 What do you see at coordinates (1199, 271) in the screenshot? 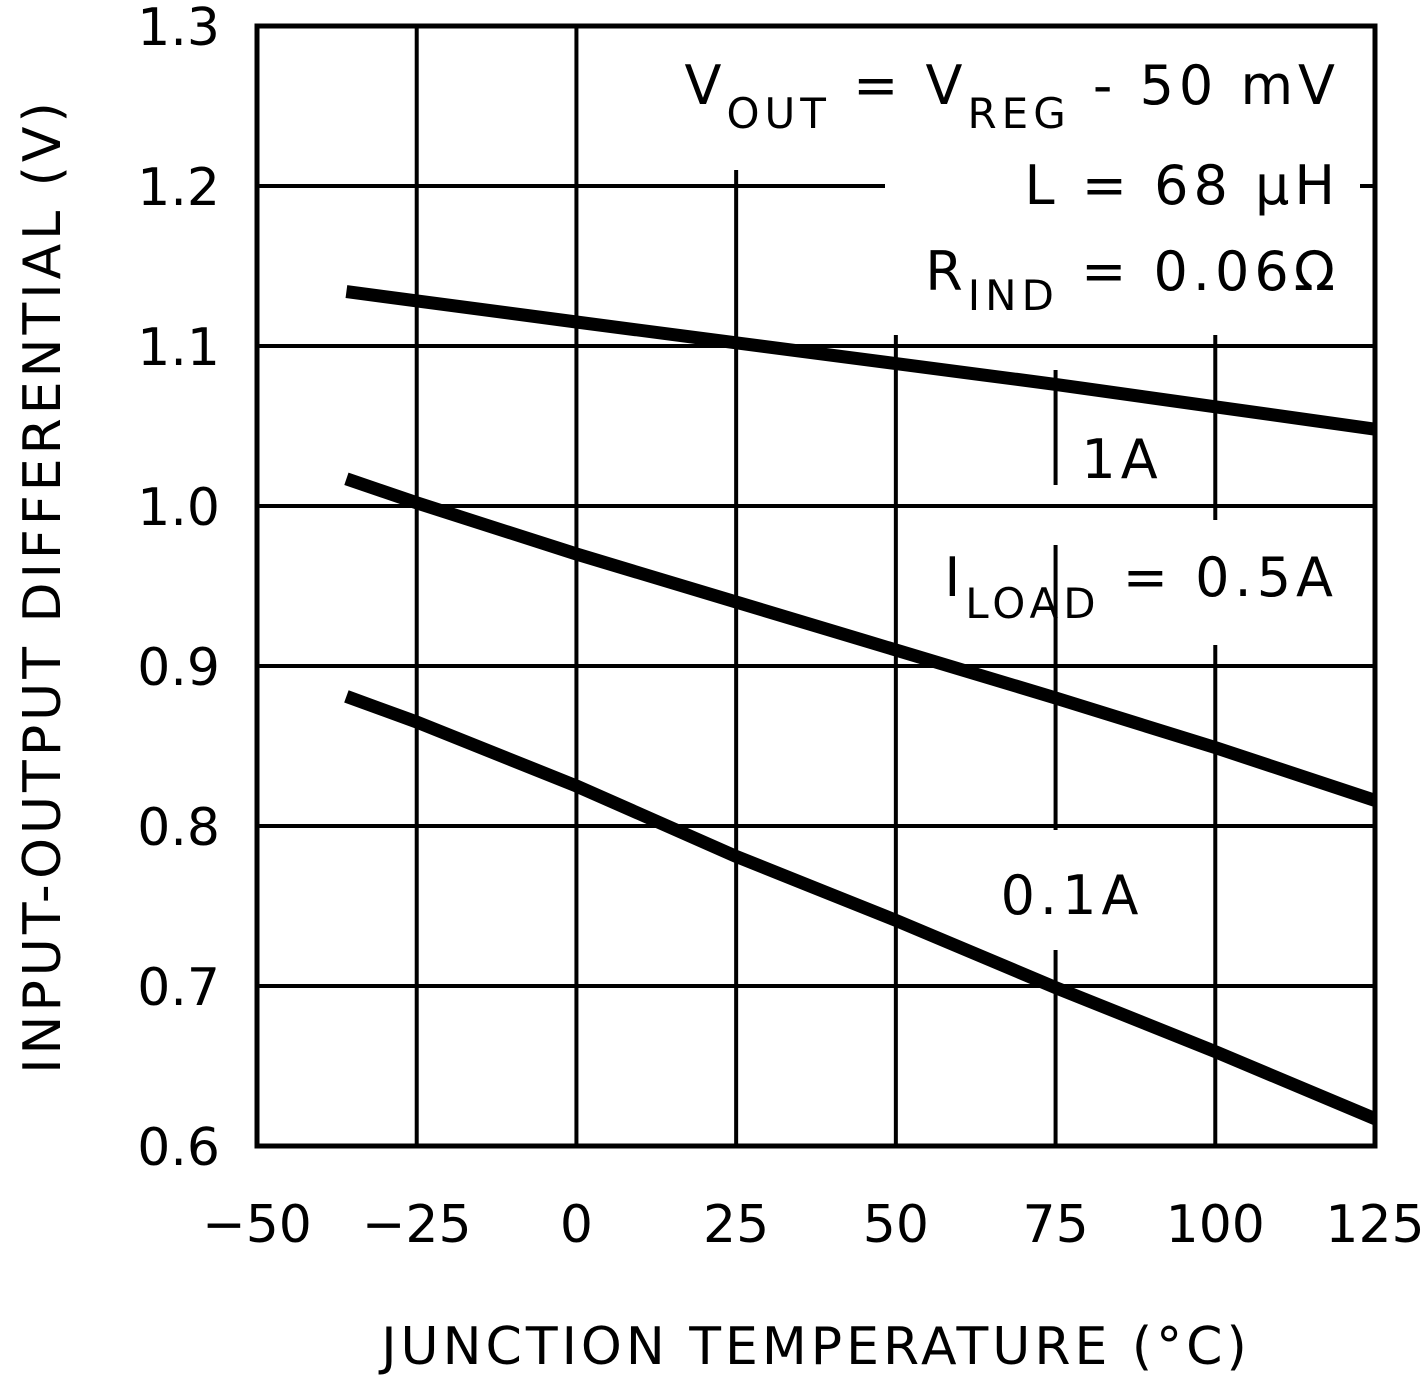
I see `rind-rest: = 0.06Ω` at bounding box center [1199, 271].